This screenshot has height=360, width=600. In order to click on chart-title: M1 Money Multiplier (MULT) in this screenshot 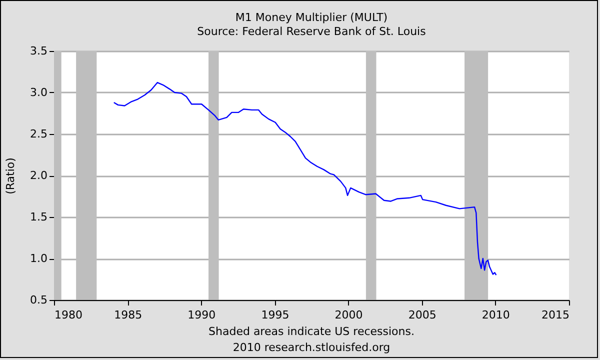, I will do `click(311, 17)`.